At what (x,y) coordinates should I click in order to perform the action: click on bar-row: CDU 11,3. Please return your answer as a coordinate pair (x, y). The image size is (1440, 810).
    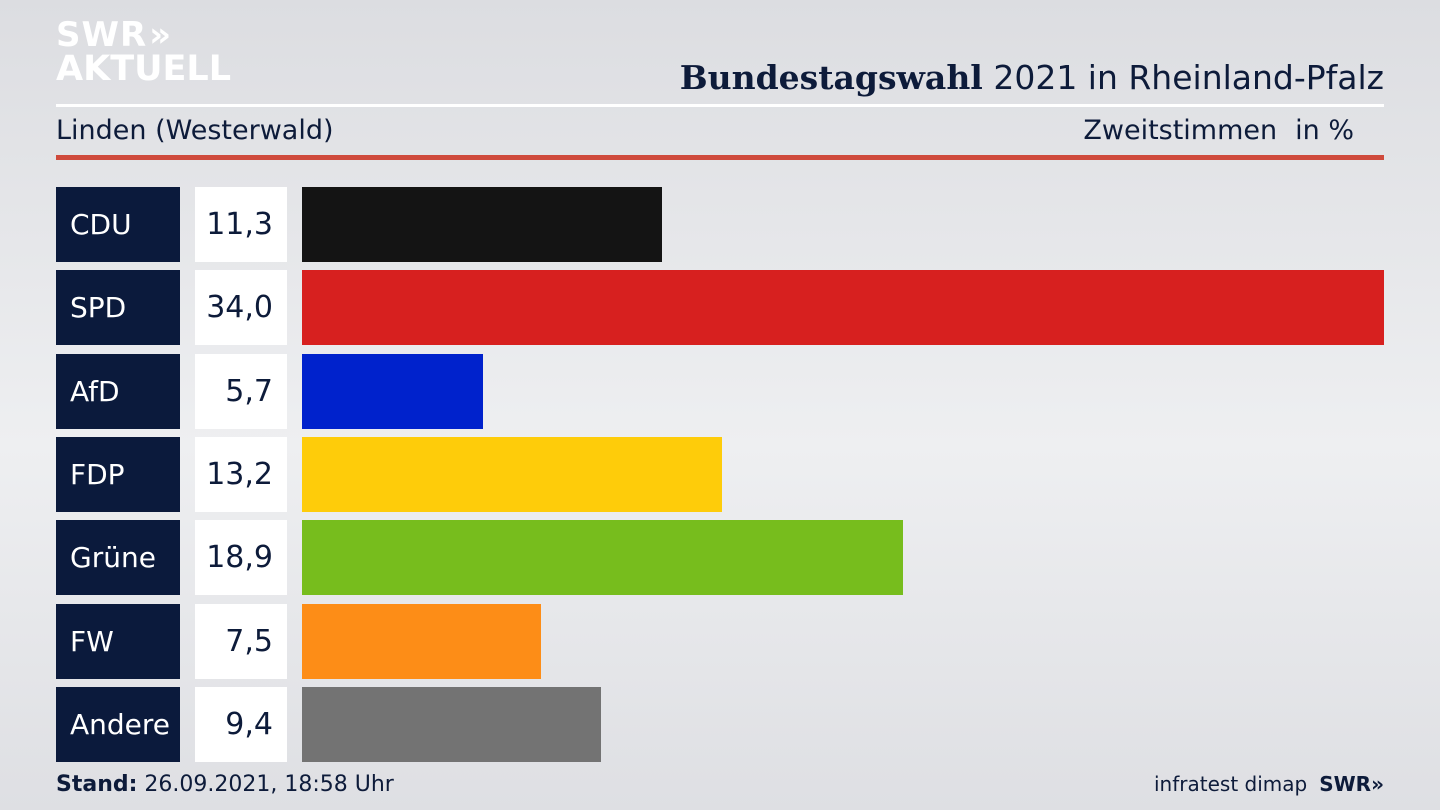
    Looking at the image, I should click on (720, 224).